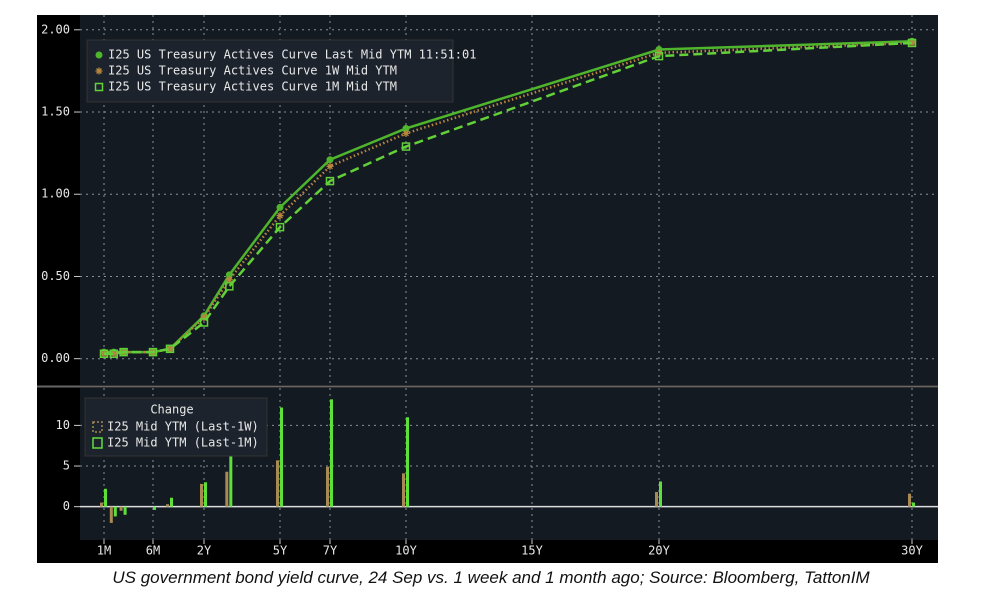 This screenshot has height=608, width=982. Describe the element at coordinates (532, 551) in the screenshot. I see `x-tick-label: 15Y` at that location.